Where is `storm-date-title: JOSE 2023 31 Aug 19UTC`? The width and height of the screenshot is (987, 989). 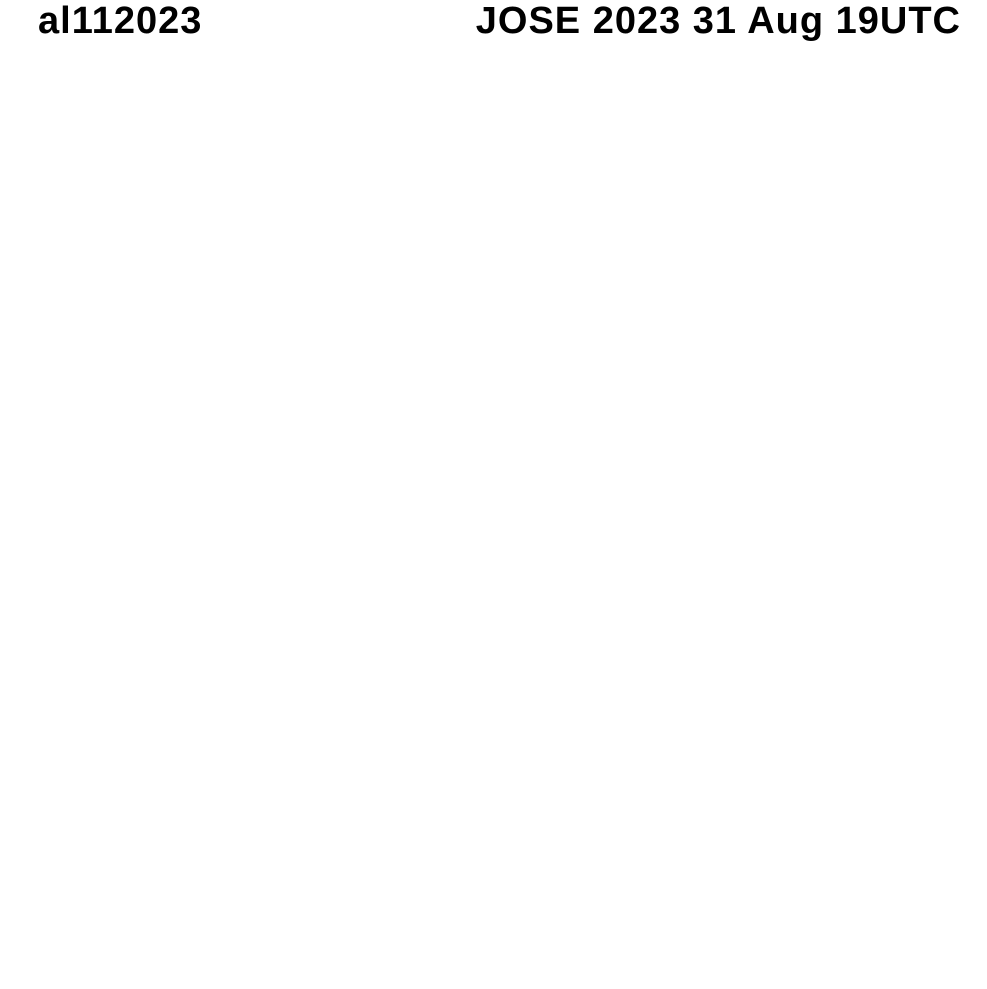
storm-date-title: JOSE 2023 31 Aug 19UTC is located at coordinates (718, 21).